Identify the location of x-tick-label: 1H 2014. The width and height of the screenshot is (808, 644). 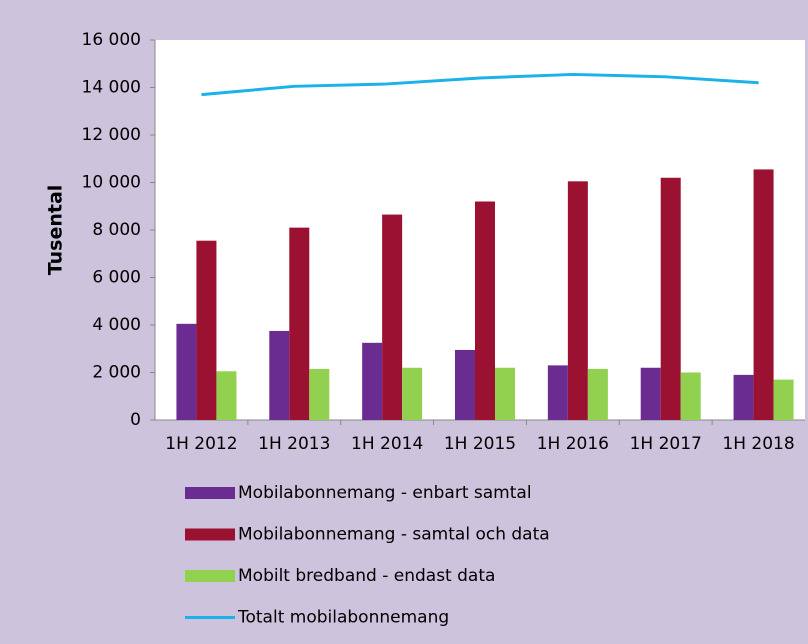
(387, 444).